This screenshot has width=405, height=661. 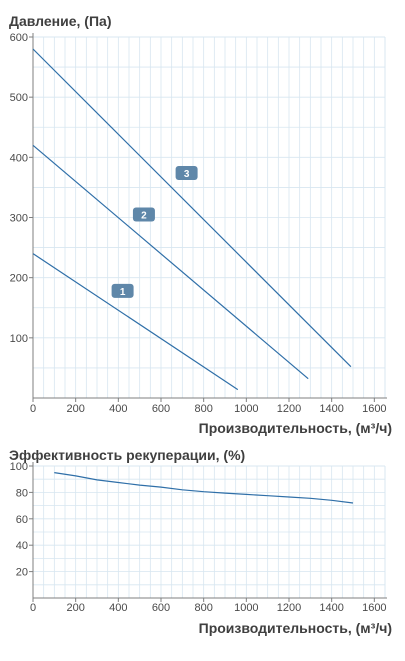 I want to click on y-tick-label: 200, so click(x=19, y=279).